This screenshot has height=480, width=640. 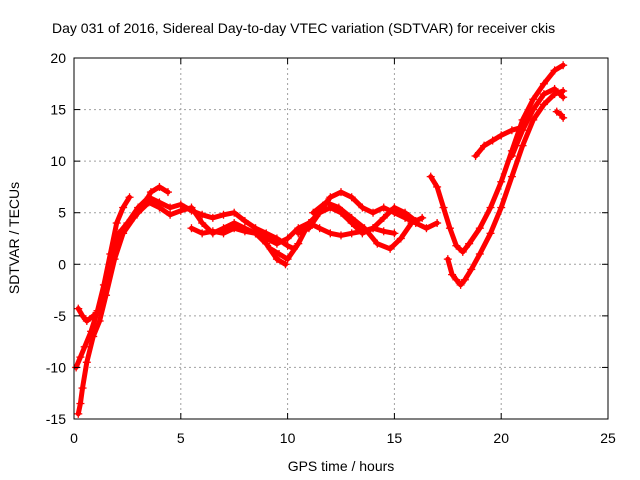 I want to click on y-tick-label: -15, so click(x=56, y=419).